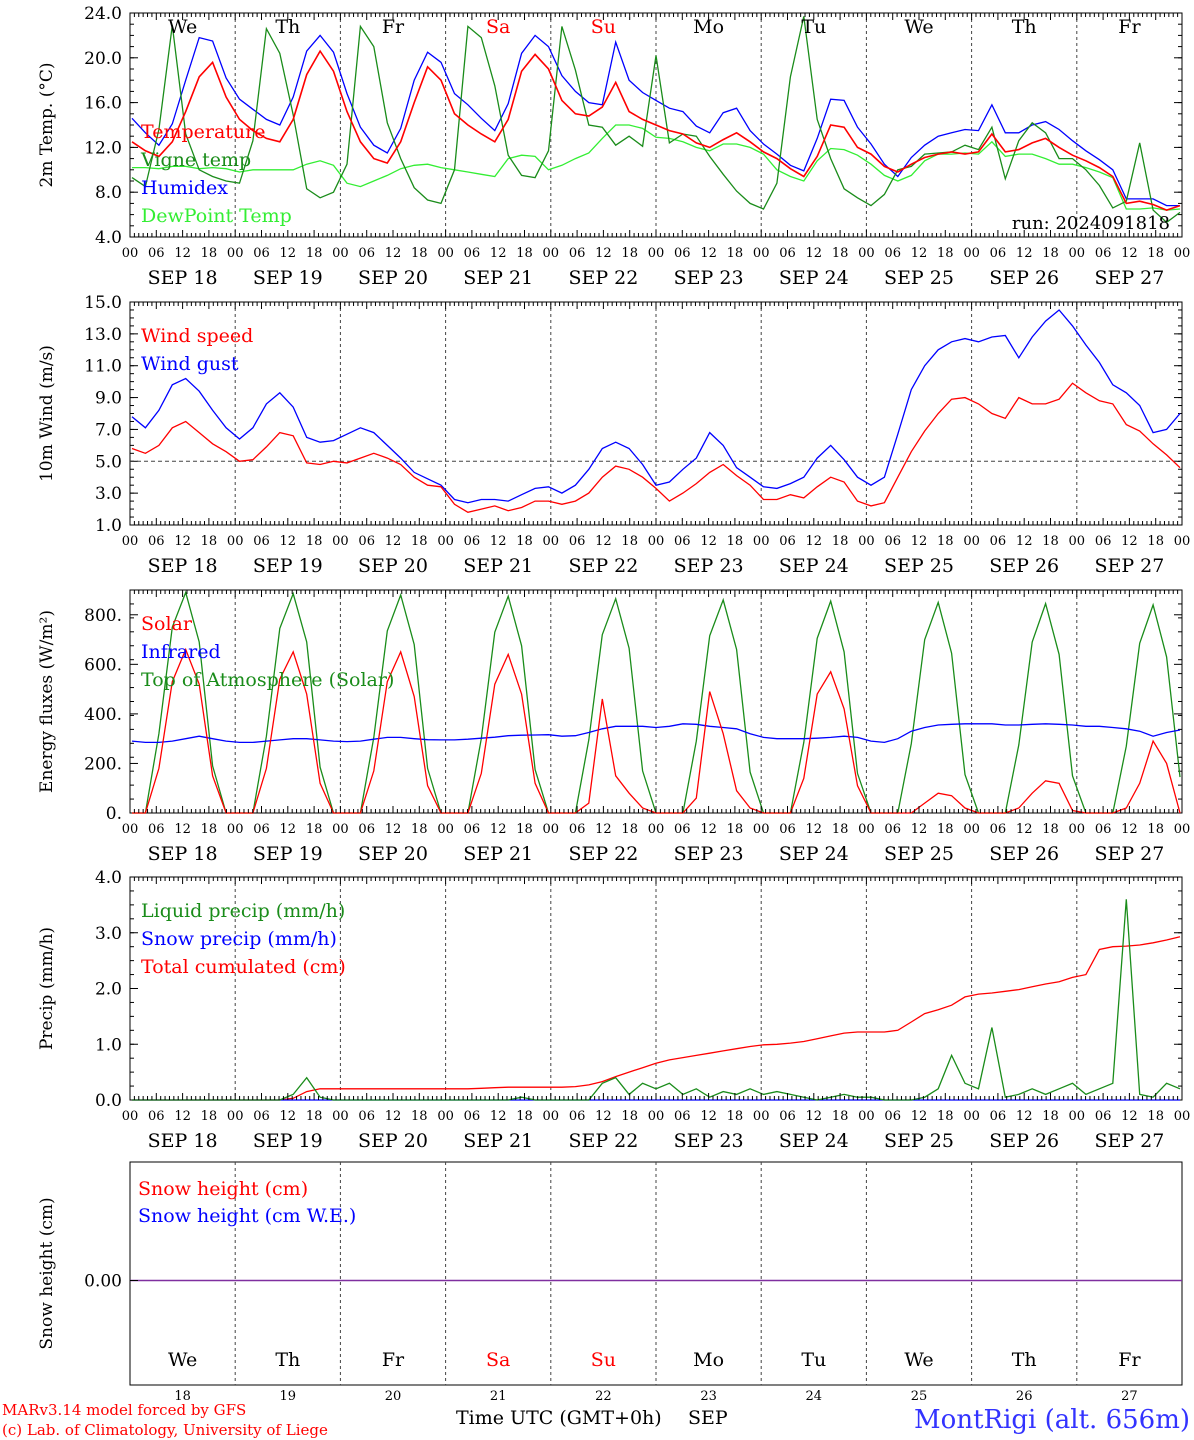 The width and height of the screenshot is (1194, 1440). What do you see at coordinates (167, 624) in the screenshot?
I see `legend-entry: Solar` at bounding box center [167, 624].